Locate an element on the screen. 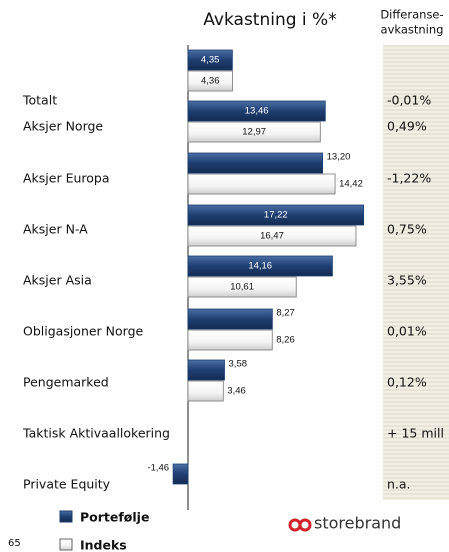 The height and width of the screenshot is (552, 449). value-label: 17,22 is located at coordinates (276, 215).